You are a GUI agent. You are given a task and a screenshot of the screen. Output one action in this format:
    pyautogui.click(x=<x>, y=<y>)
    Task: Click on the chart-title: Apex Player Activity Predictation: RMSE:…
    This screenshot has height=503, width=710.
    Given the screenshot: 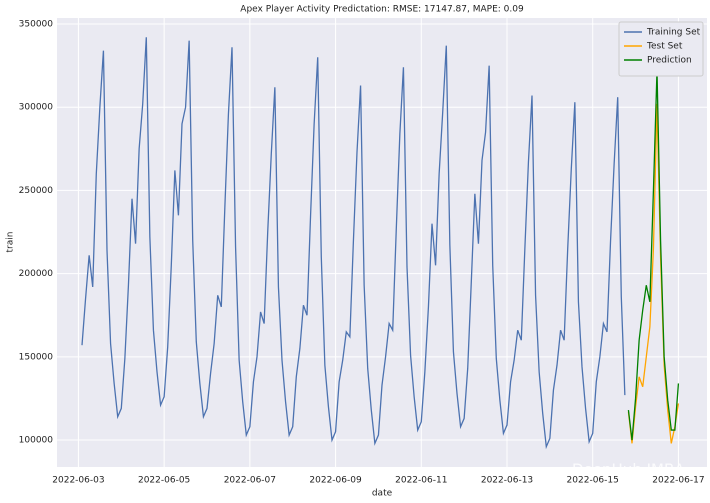 What is the action you would take?
    pyautogui.click(x=382, y=10)
    